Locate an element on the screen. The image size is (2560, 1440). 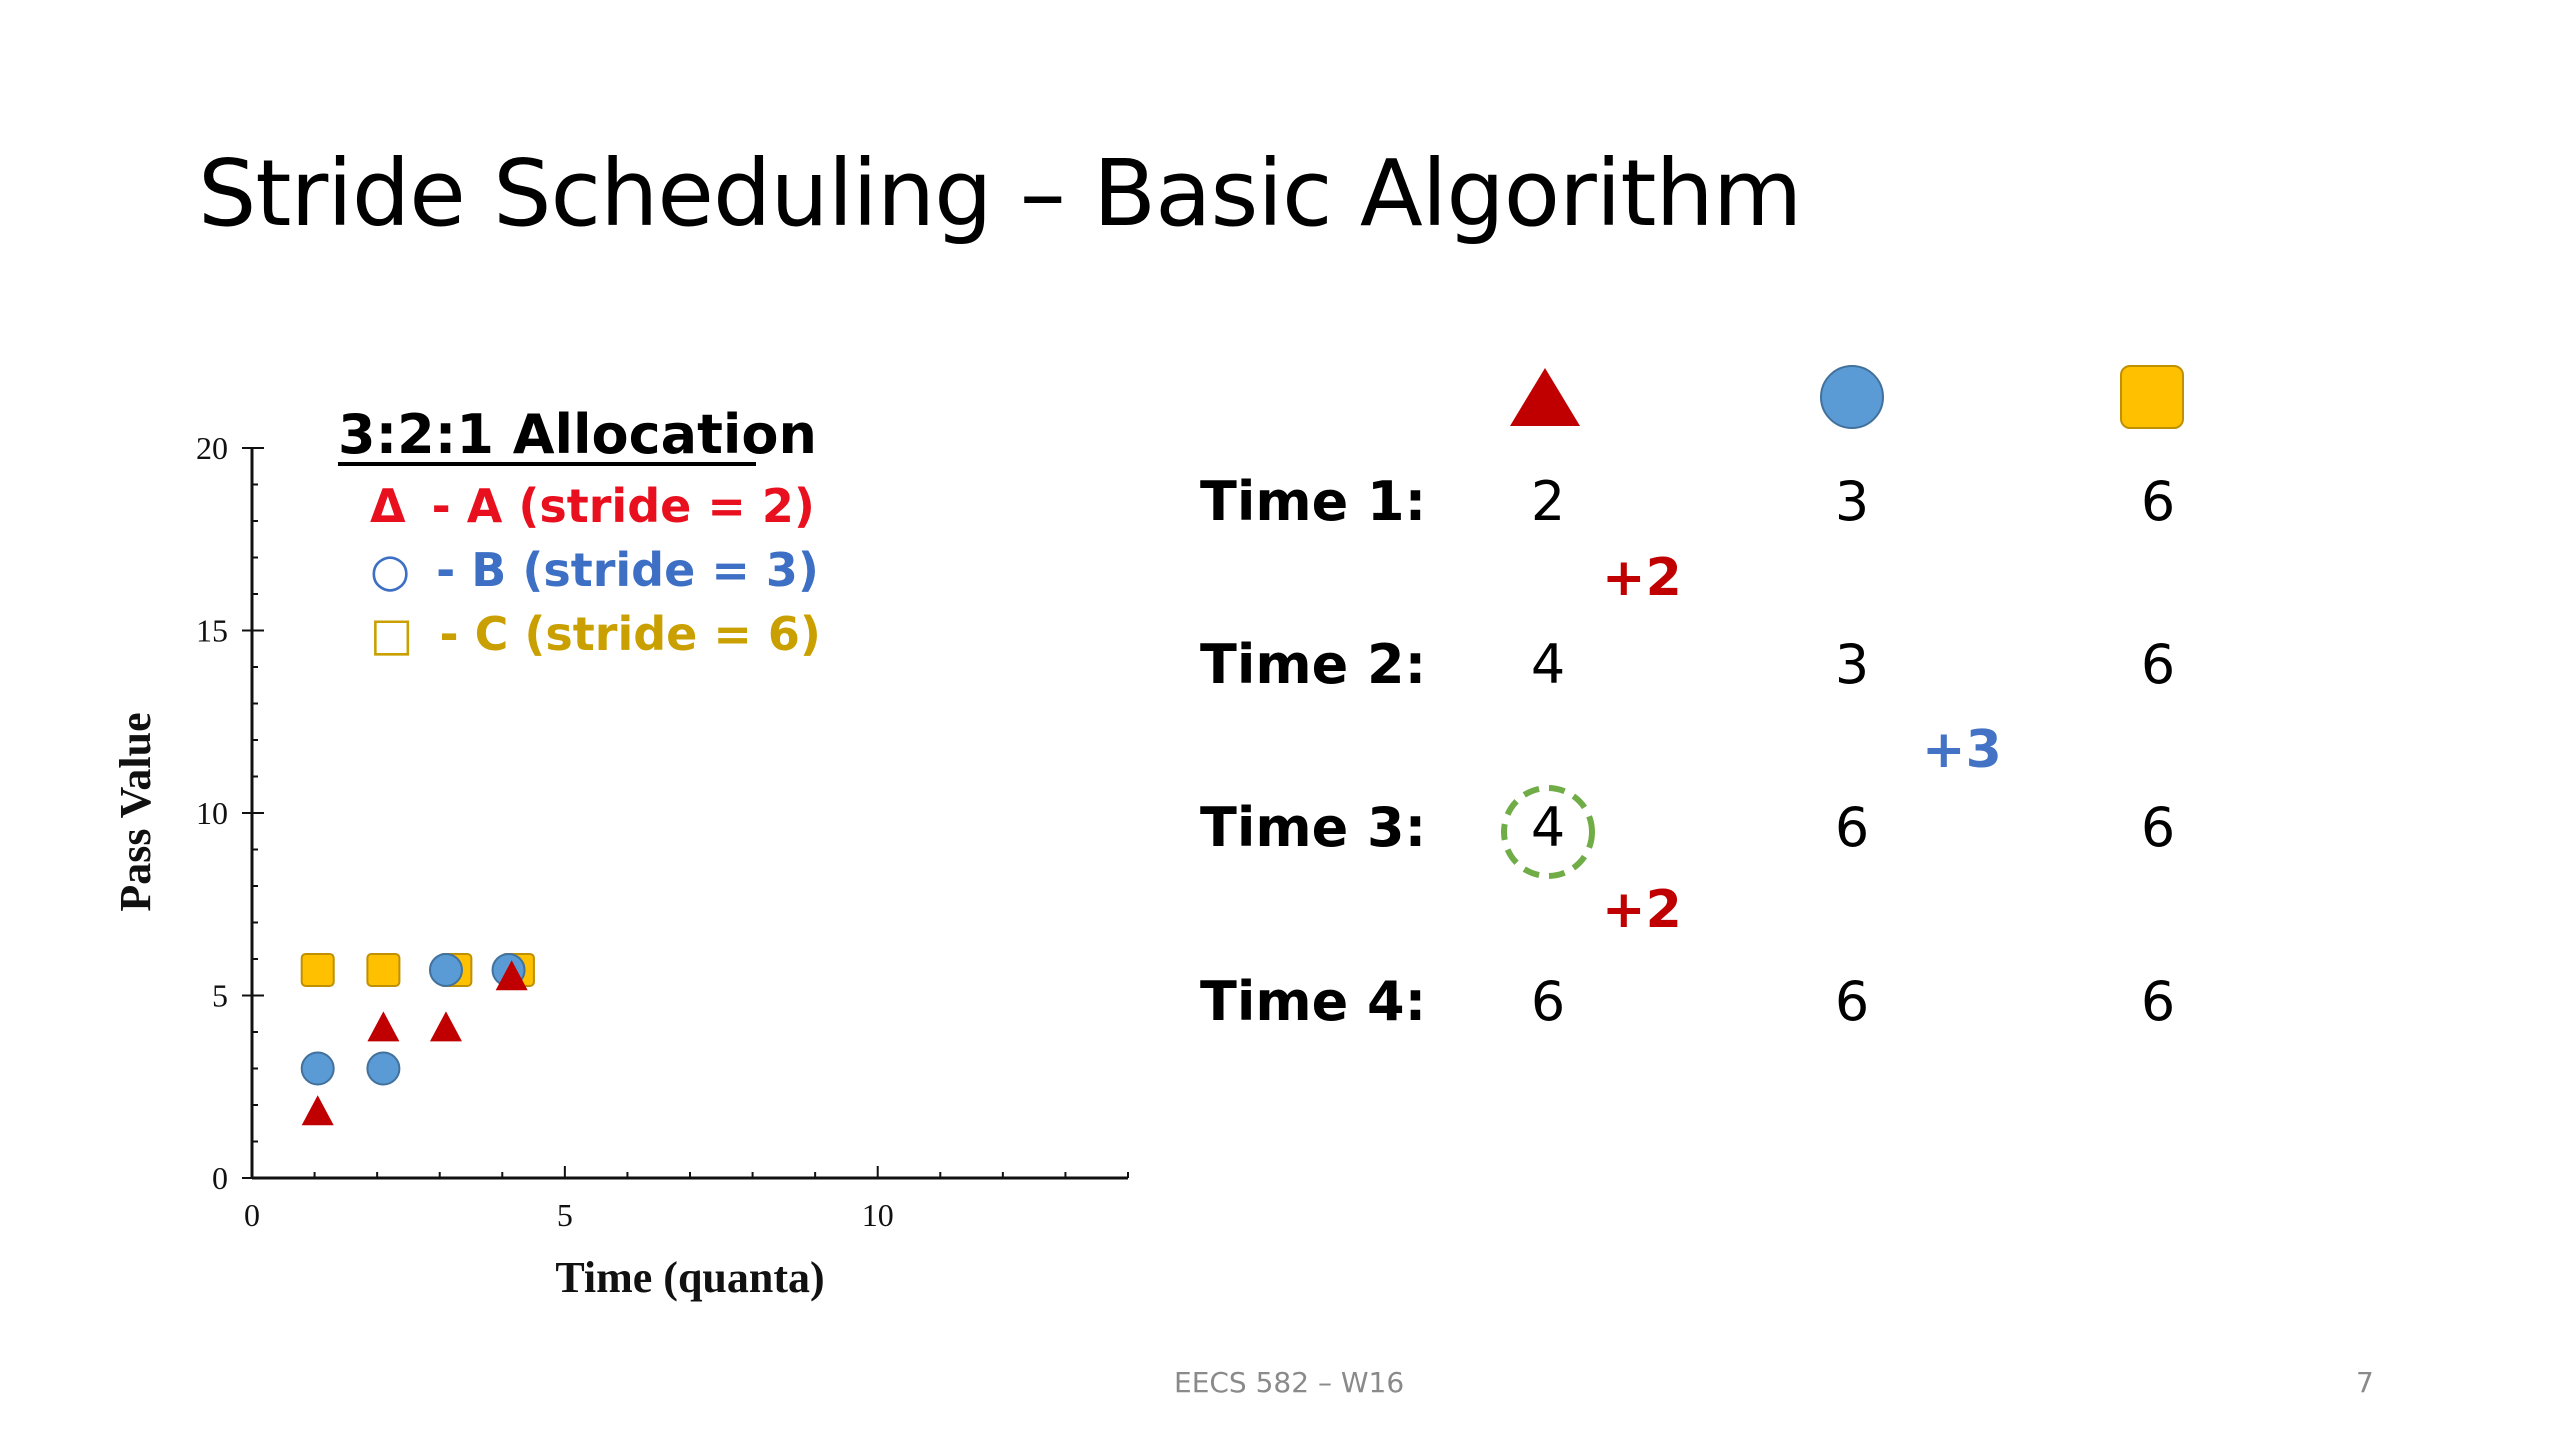
cell-time4-b: 6 is located at coordinates (1852, 1001).